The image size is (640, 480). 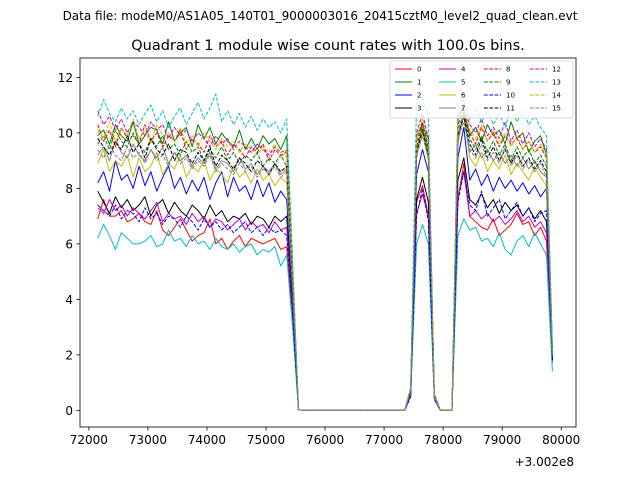 I want to click on x-tick-label: 78000, so click(x=443, y=440).